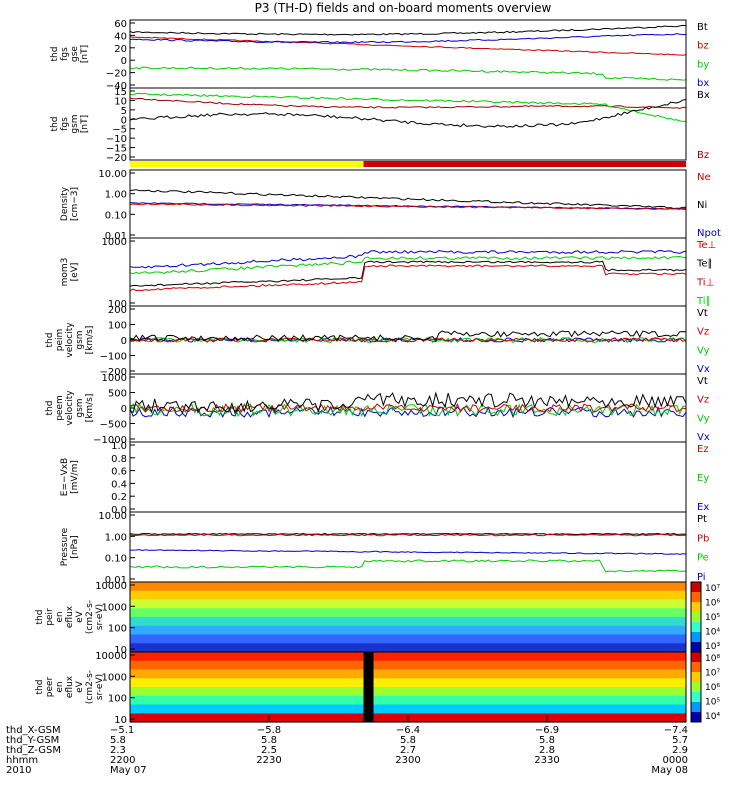  What do you see at coordinates (32, 740) in the screenshot?
I see `x-axis-row-label: thd_Y-GSM` at bounding box center [32, 740].